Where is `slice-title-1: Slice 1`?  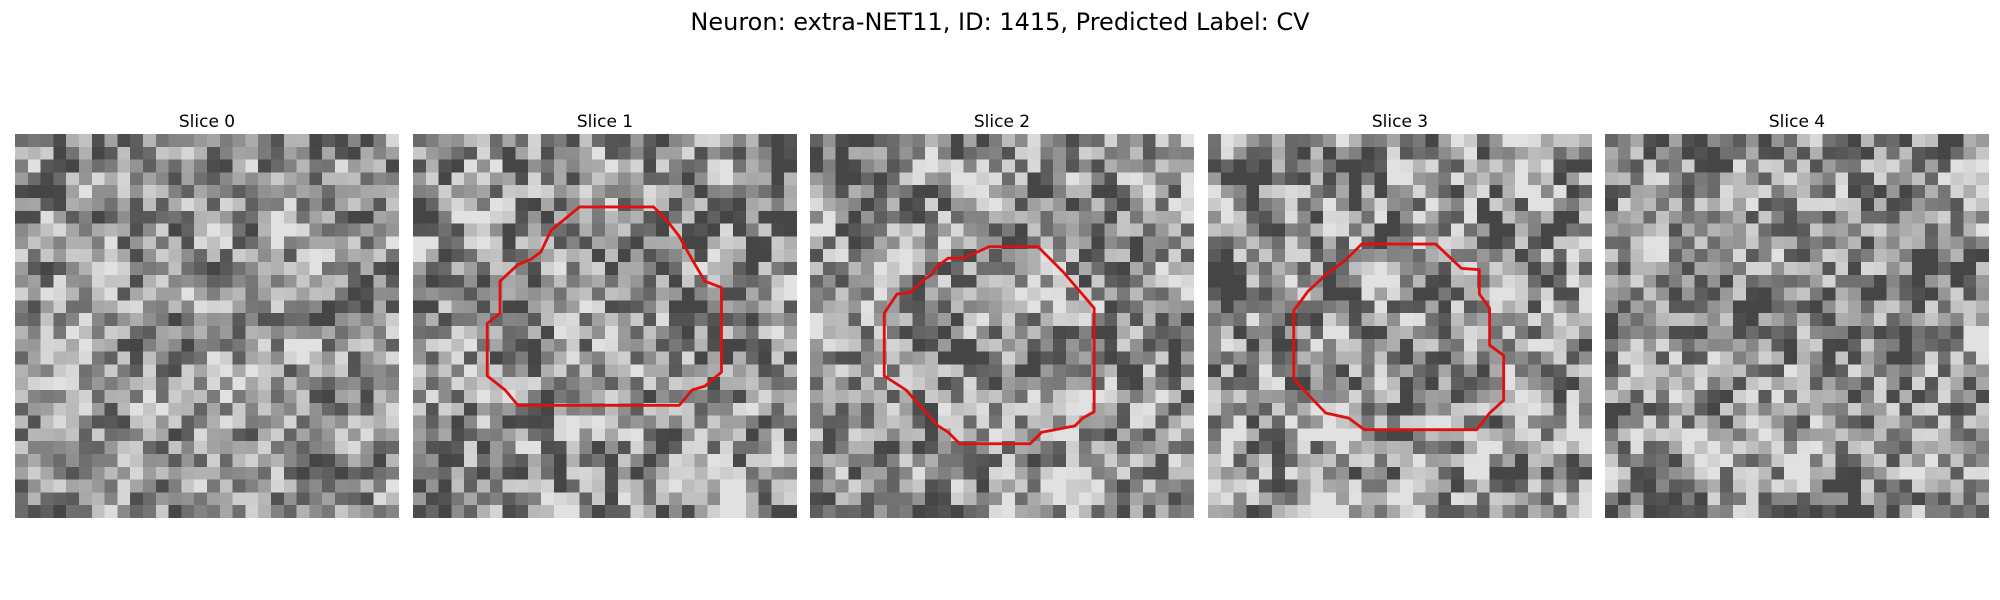 slice-title-1: Slice 1 is located at coordinates (605, 122).